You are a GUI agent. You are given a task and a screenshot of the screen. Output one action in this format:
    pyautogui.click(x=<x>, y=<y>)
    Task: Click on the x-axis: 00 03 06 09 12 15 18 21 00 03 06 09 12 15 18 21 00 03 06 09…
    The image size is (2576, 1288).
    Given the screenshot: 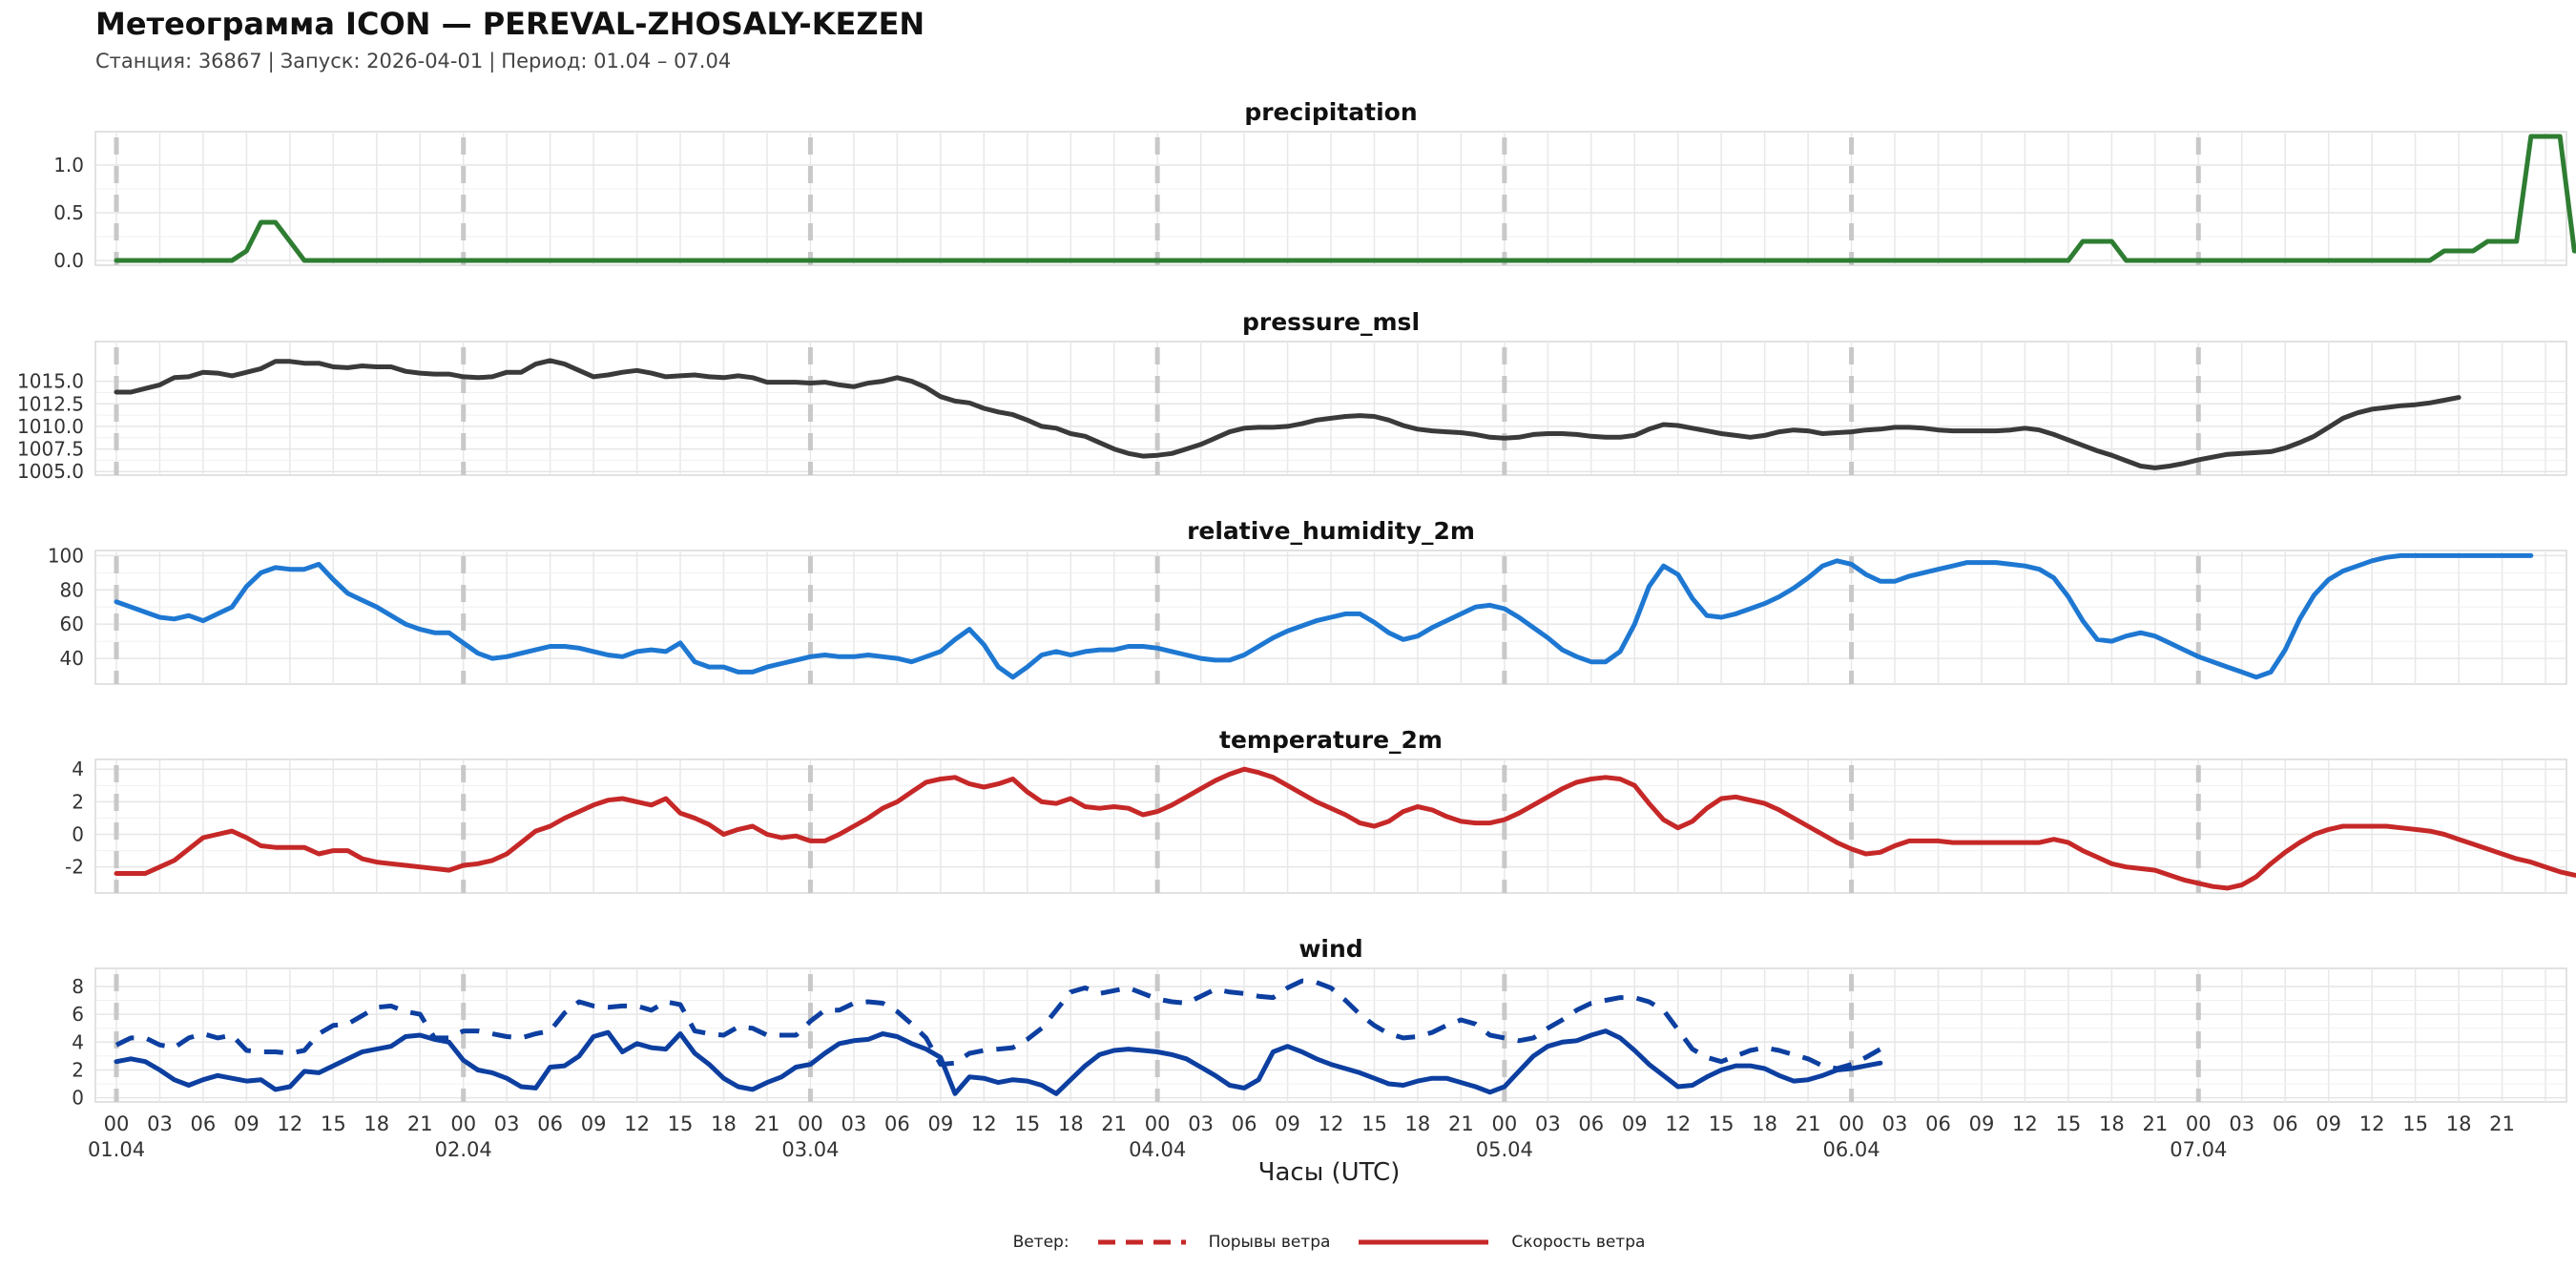 What is the action you would take?
    pyautogui.click(x=1301, y=1136)
    